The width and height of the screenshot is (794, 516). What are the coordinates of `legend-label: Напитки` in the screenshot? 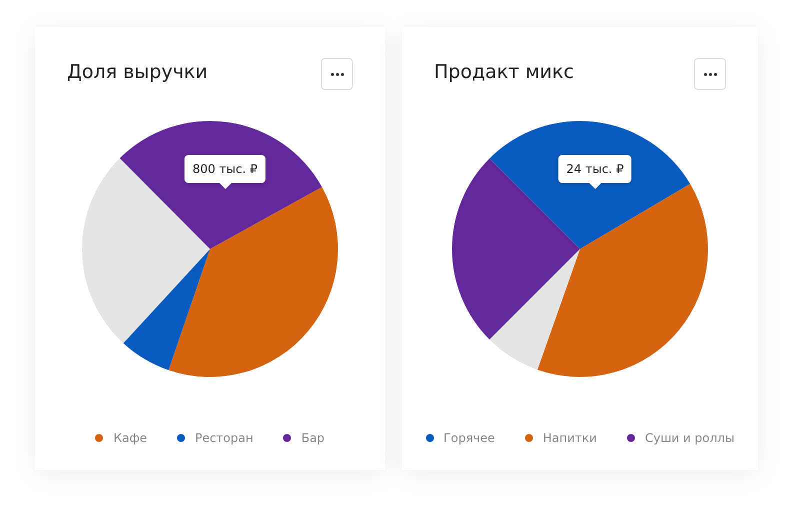 It's located at (569, 438).